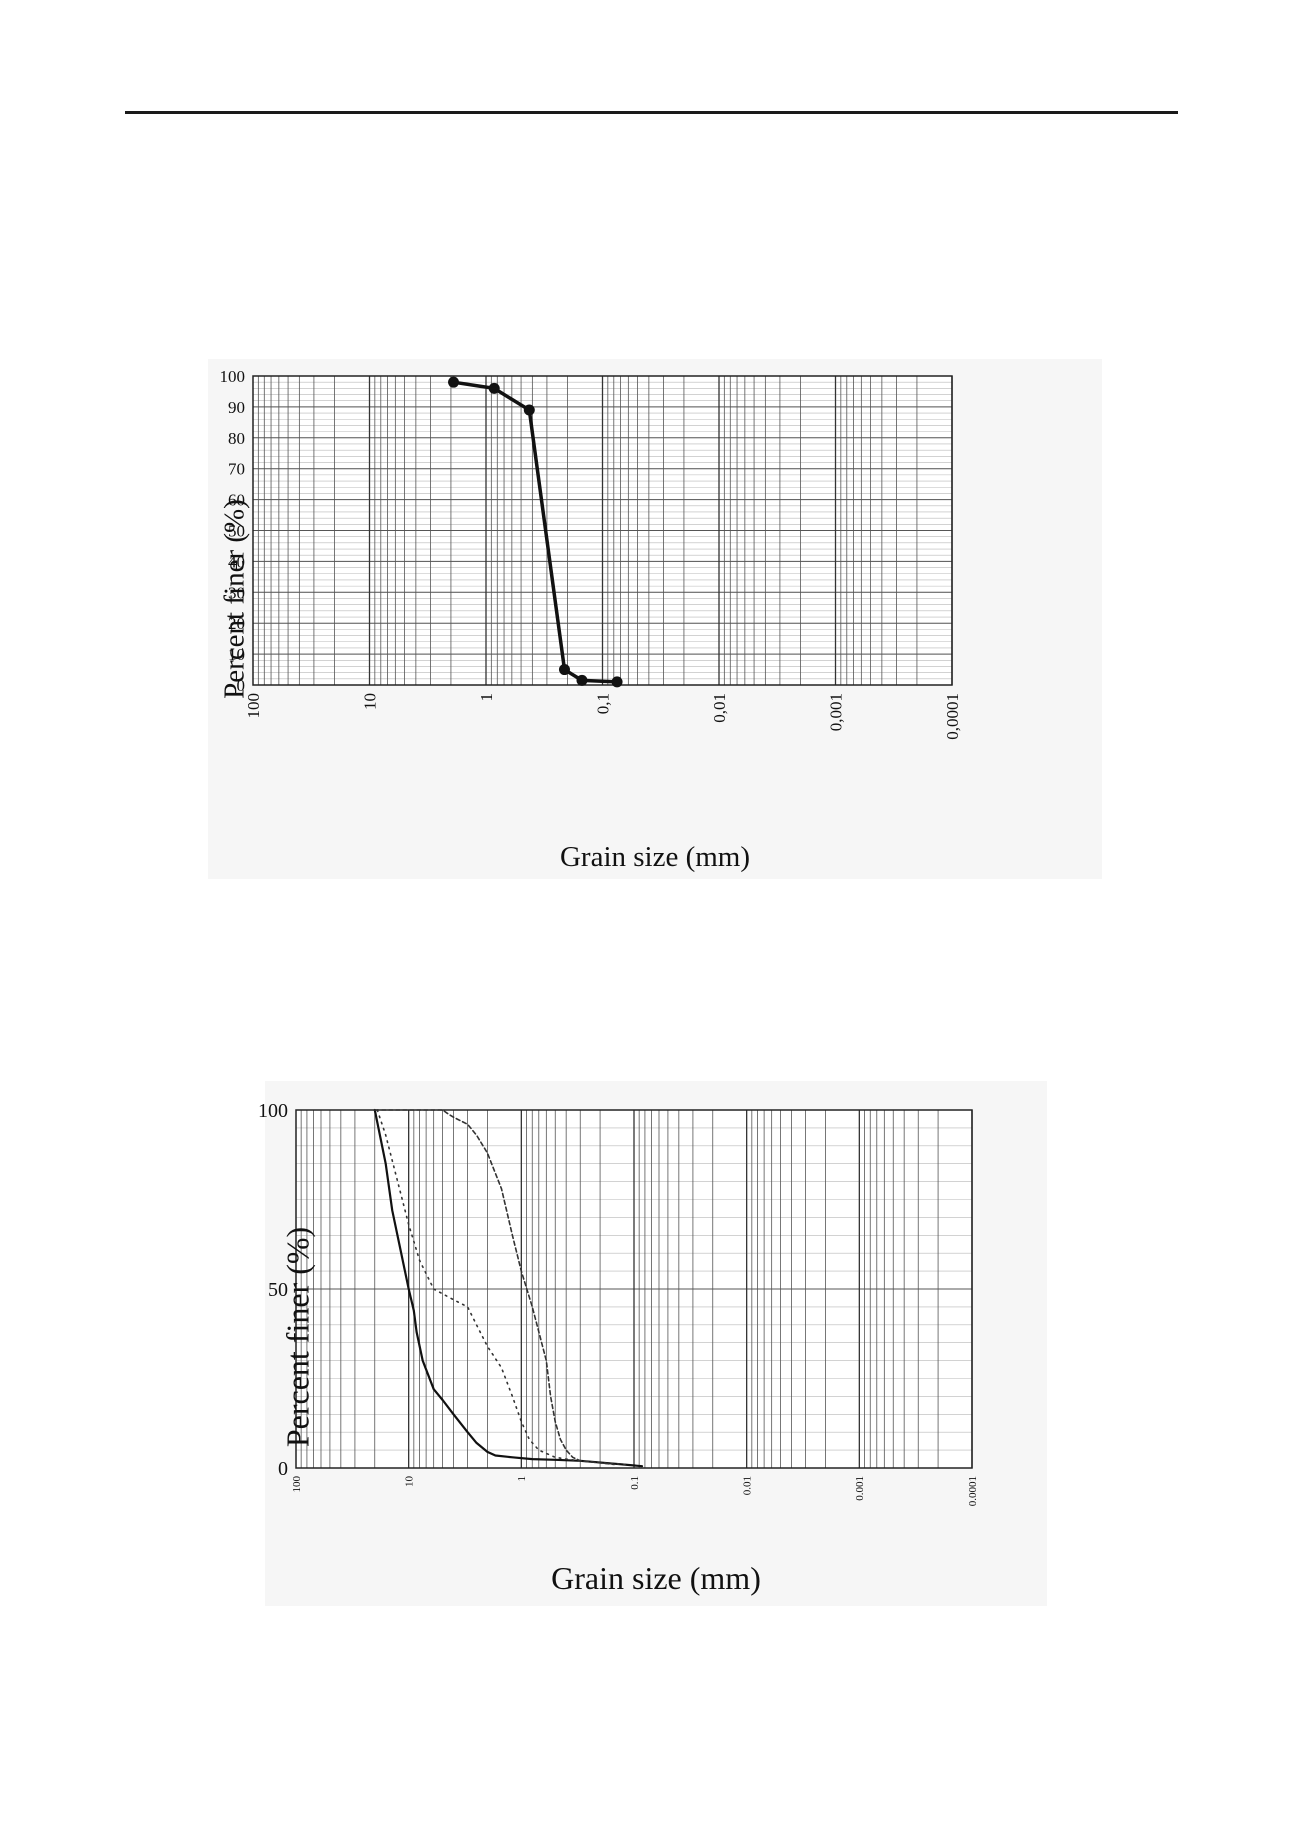 The height and width of the screenshot is (1839, 1300). Describe the element at coordinates (253, 706) in the screenshot. I see `chart-1-x-tick-label: 100` at that location.